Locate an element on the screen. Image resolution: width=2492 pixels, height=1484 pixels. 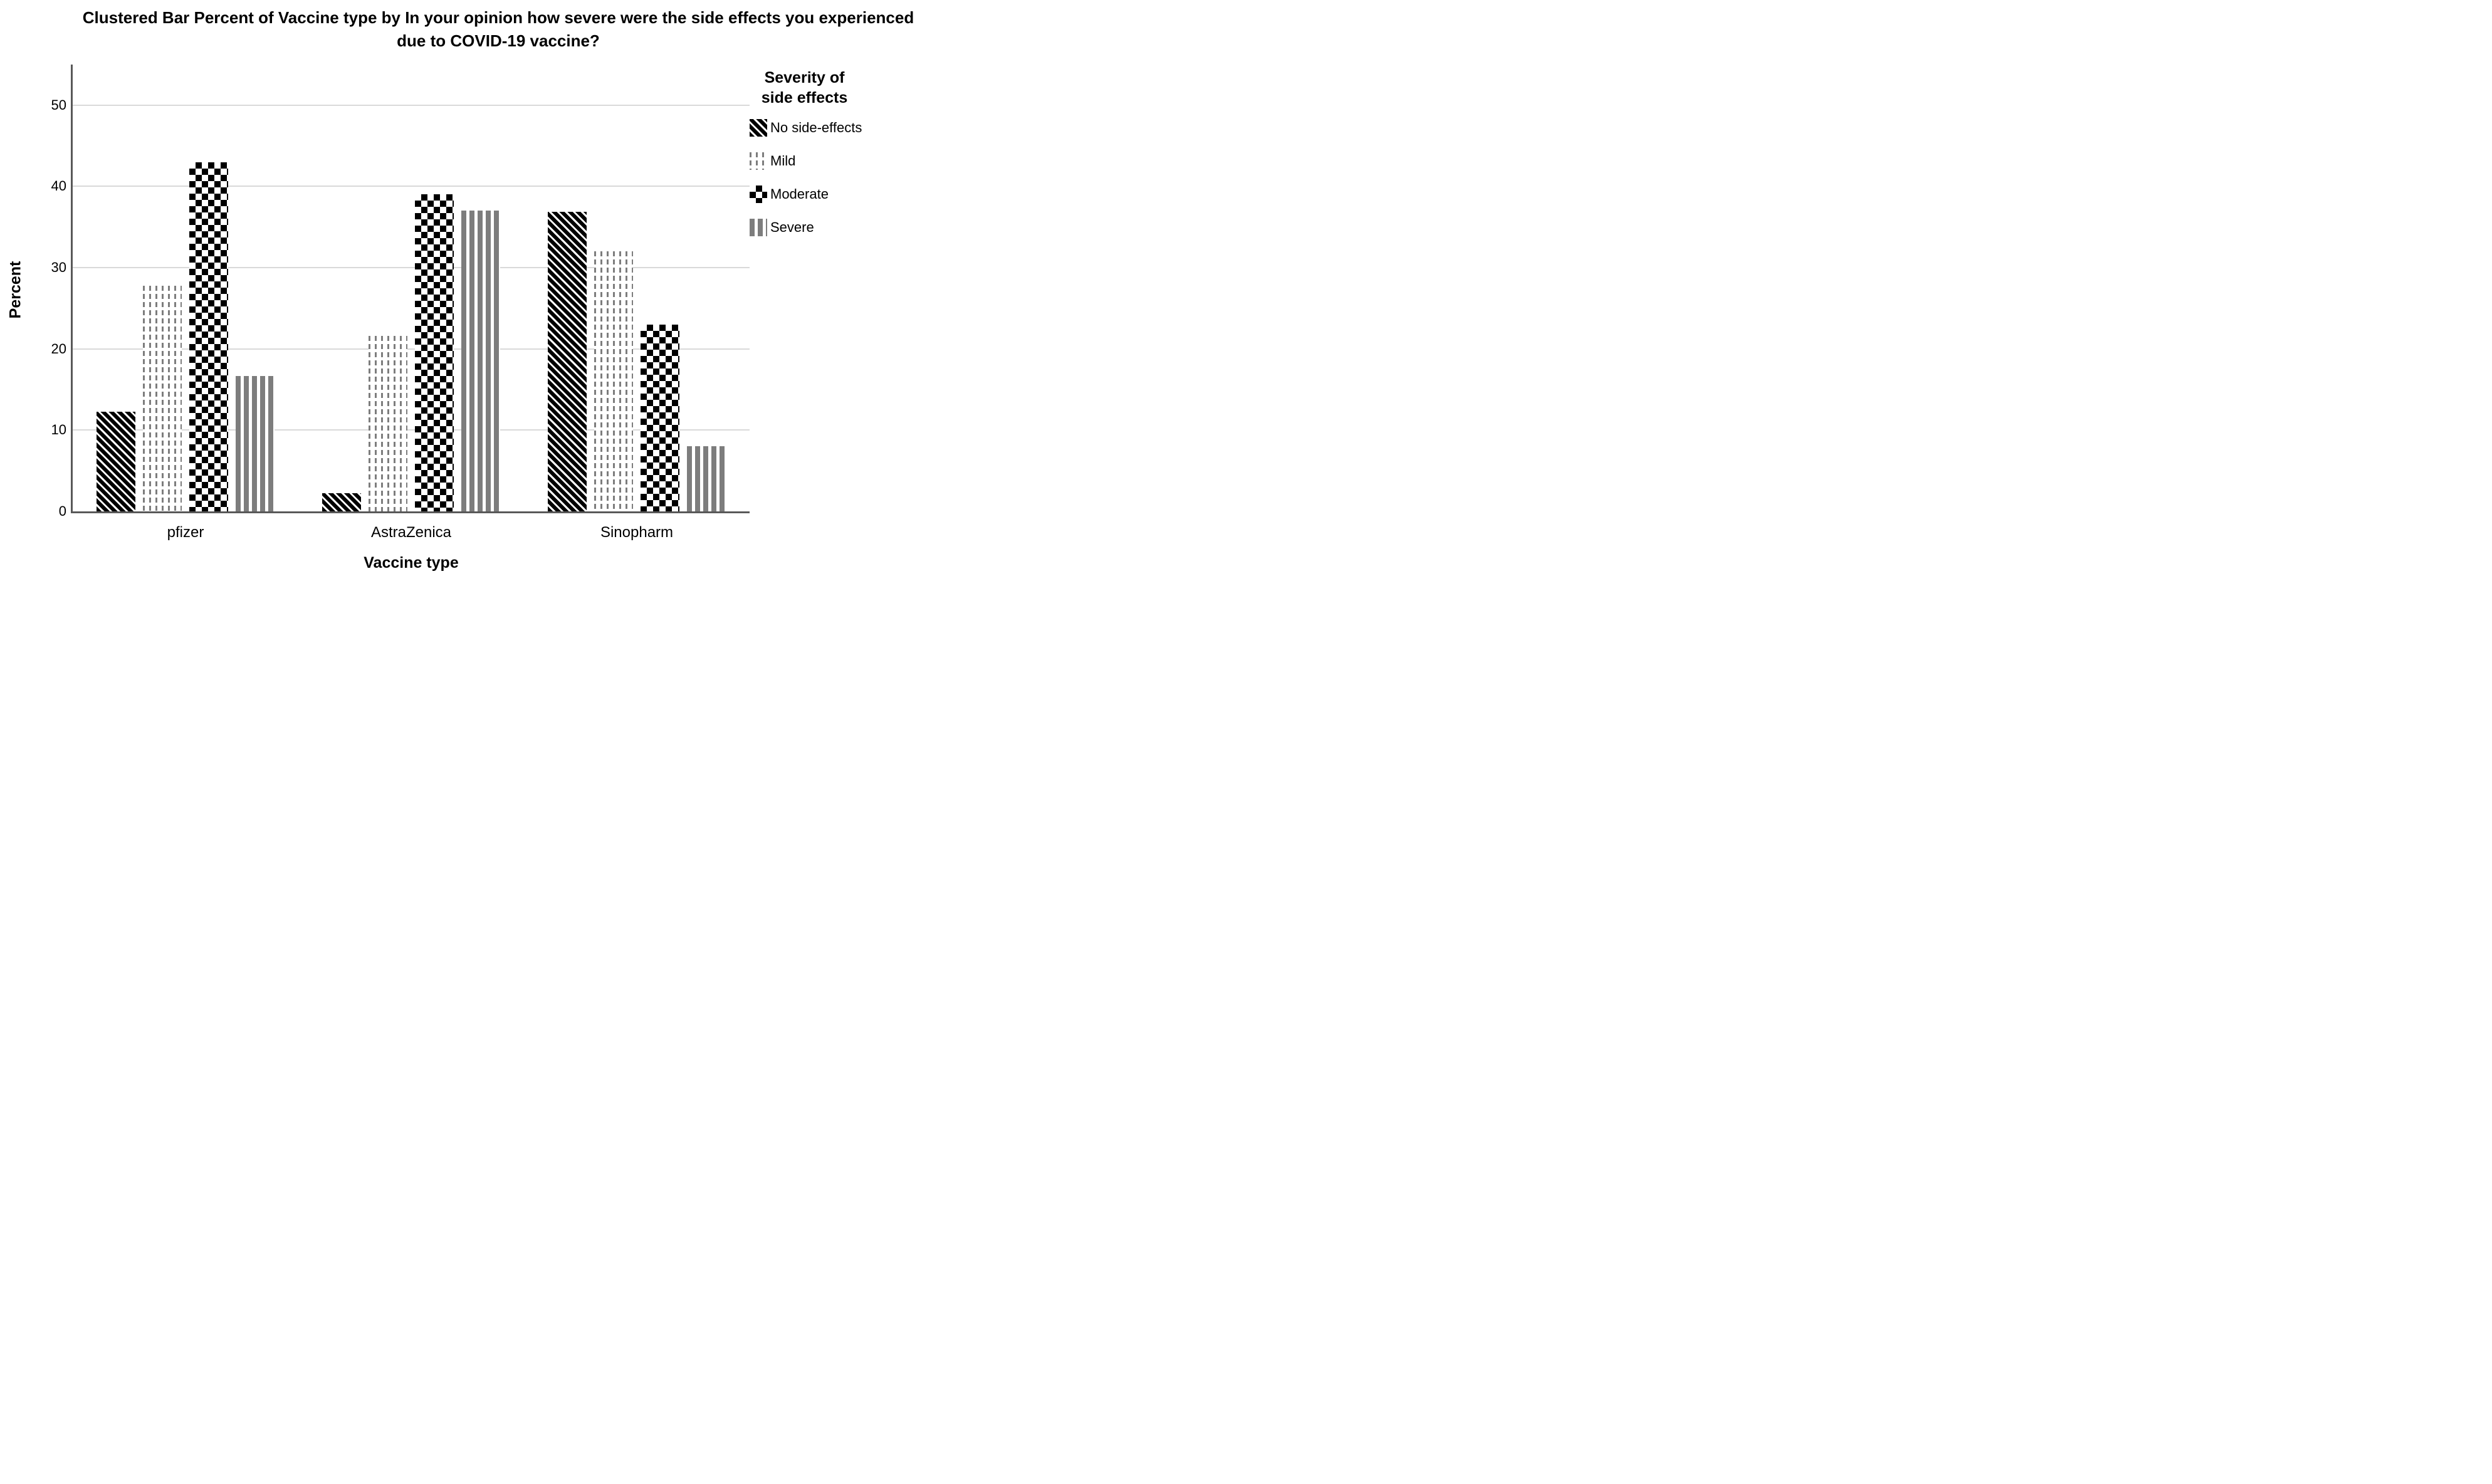
legend-label: Severe is located at coordinates (792, 227).